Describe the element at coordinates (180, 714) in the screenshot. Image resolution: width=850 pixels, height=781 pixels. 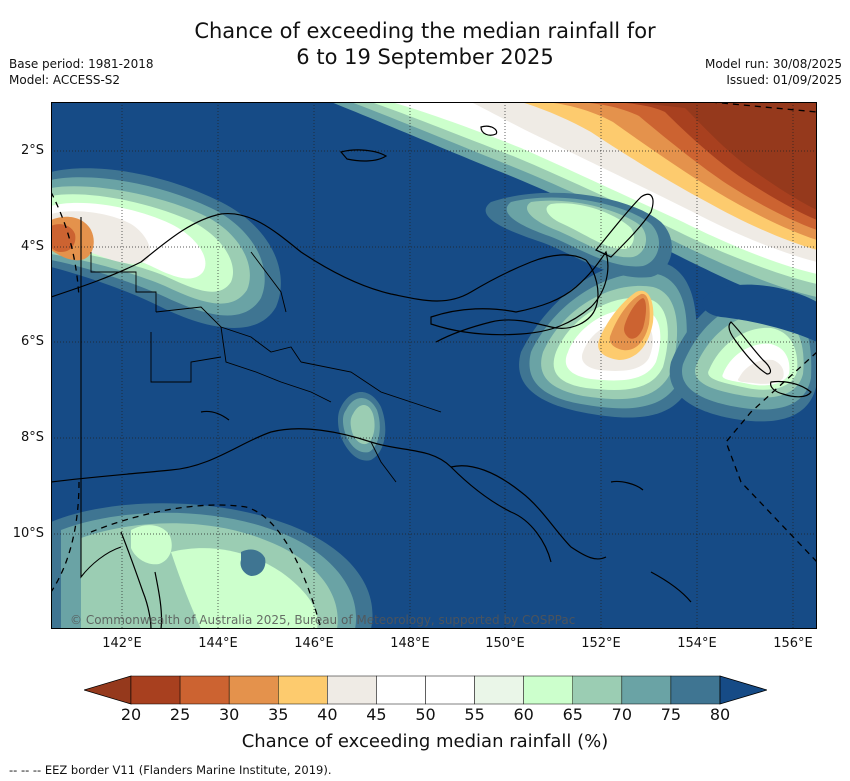
I see `colorbar-tick-label: 25` at that location.